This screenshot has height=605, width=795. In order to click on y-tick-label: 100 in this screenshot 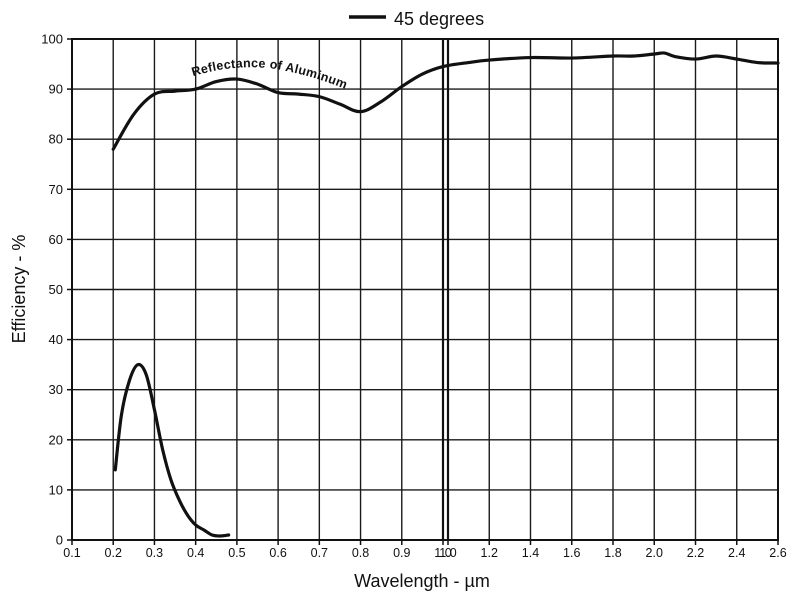, I will do `click(52, 39)`.